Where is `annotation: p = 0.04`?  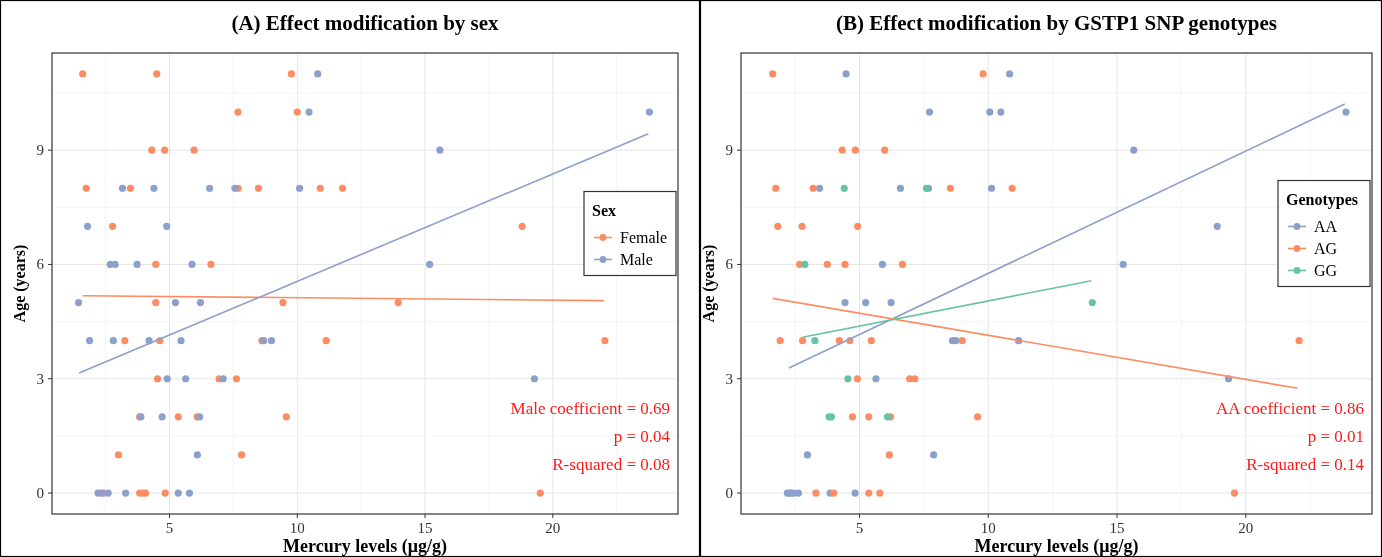 annotation: p = 0.04 is located at coordinates (642, 436).